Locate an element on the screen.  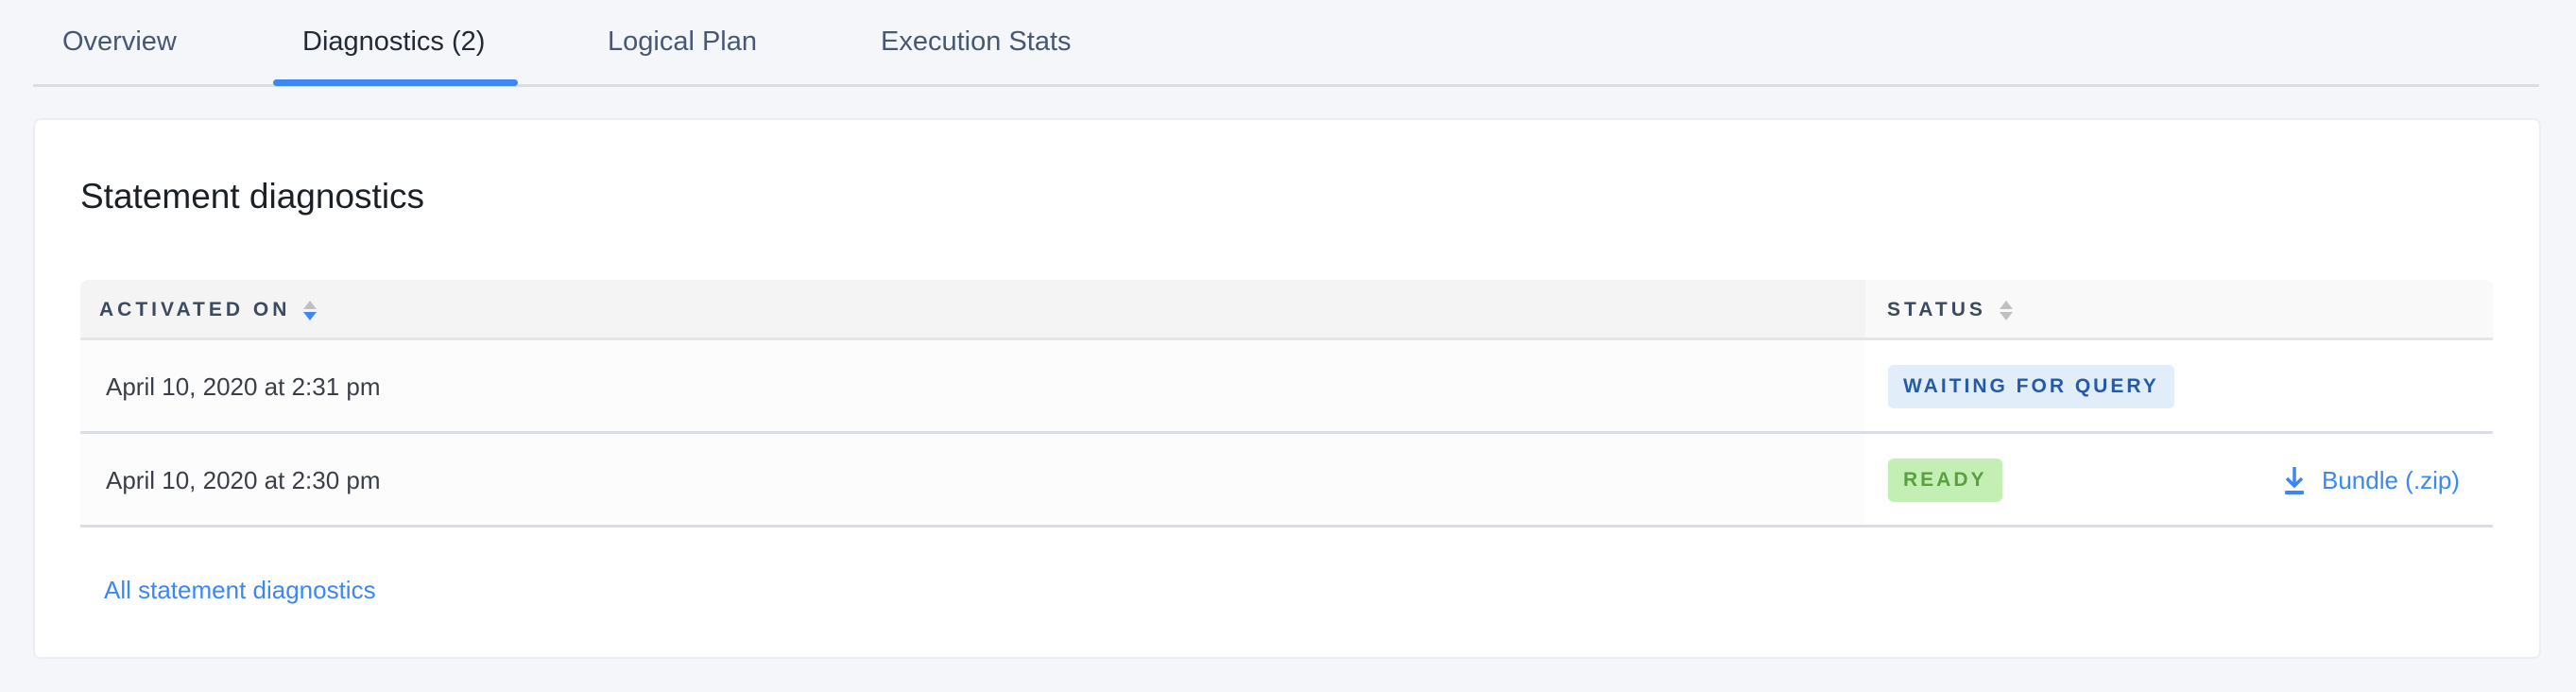
bundle-label: Bundle (.zip) is located at coordinates (2391, 480).